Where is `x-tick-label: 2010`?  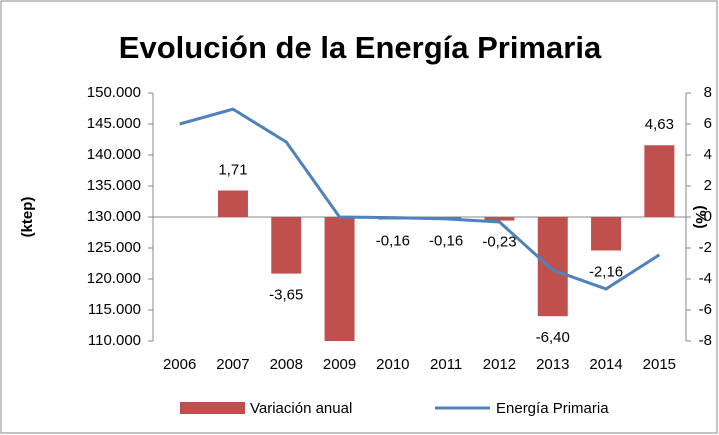
x-tick-label: 2010 is located at coordinates (392, 364).